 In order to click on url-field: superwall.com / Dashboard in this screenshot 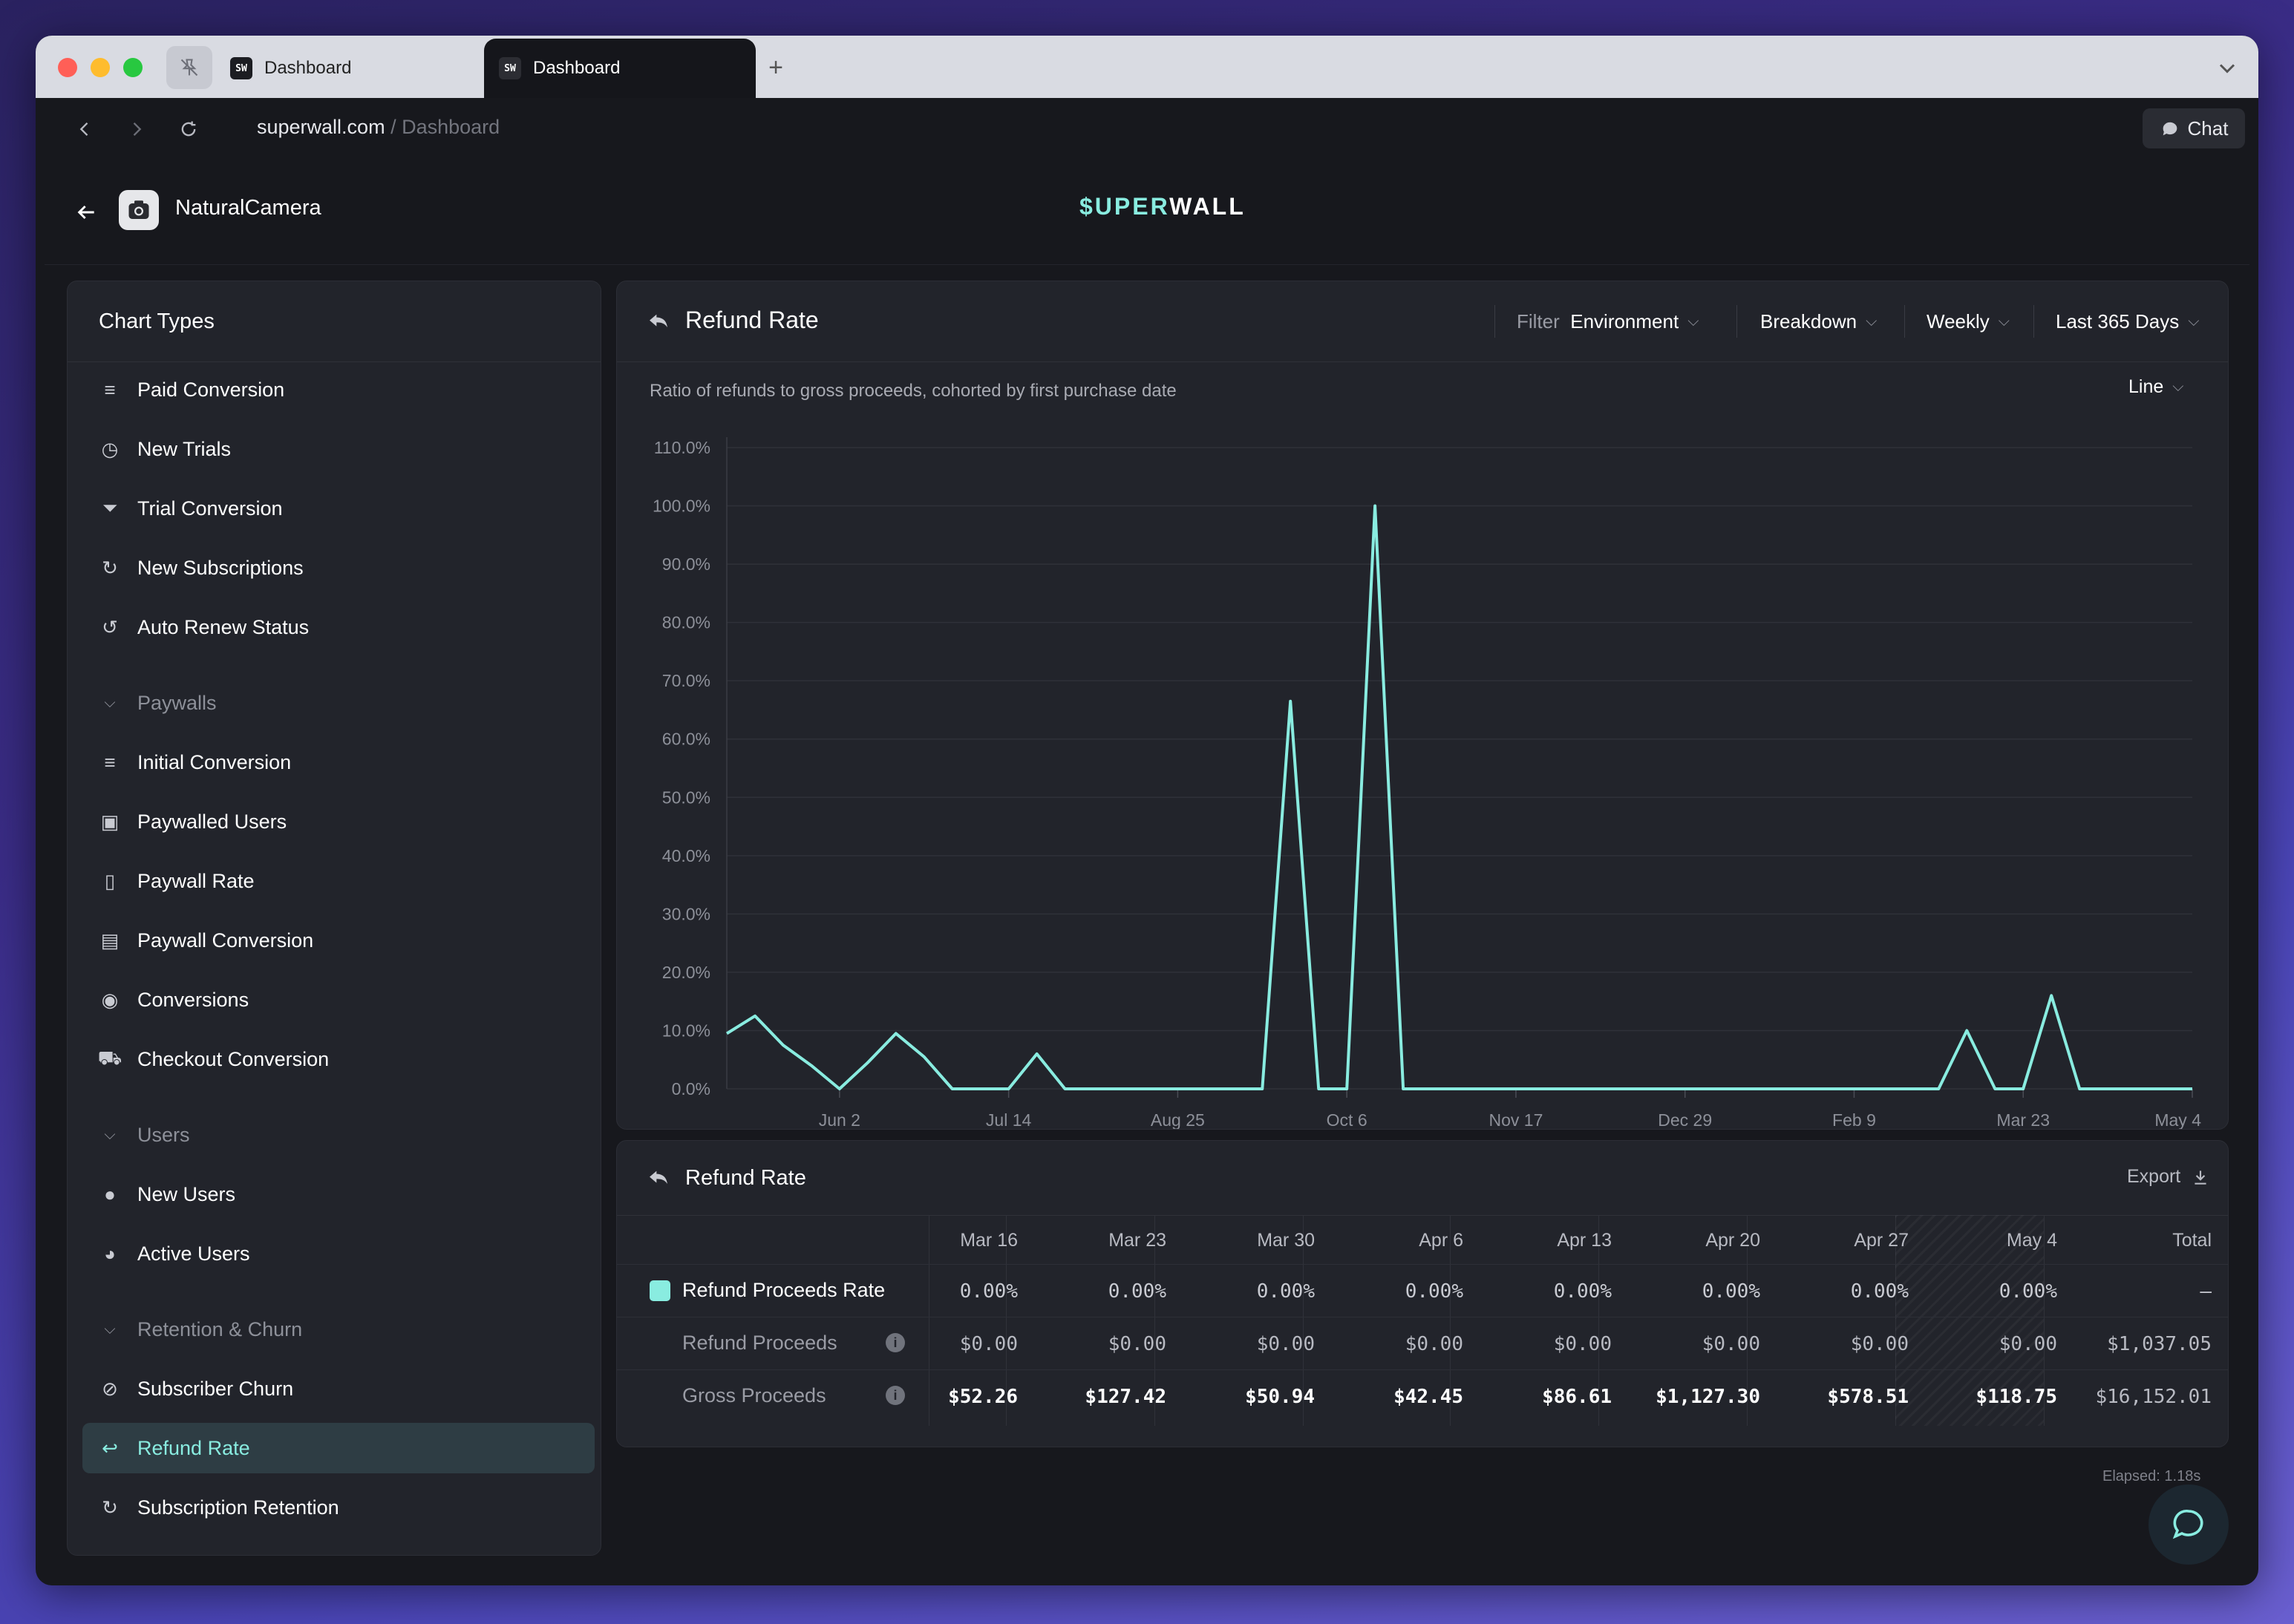, I will do `click(378, 128)`.